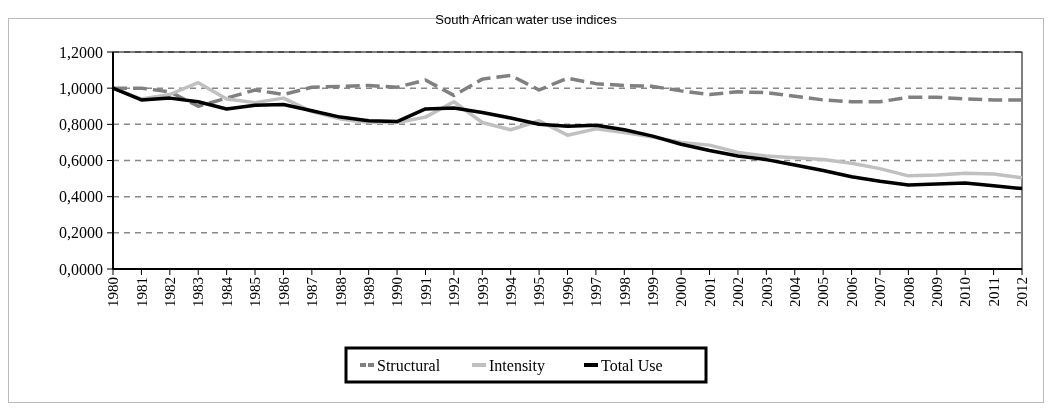  Describe the element at coordinates (908, 292) in the screenshot. I see `x-tick-label: 2008` at that location.